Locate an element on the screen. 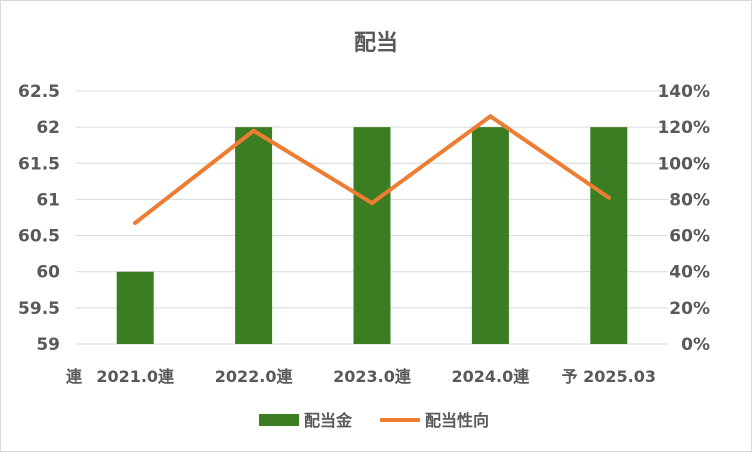 The width and height of the screenshot is (752, 452). right-tick-label: 100% is located at coordinates (683, 164).